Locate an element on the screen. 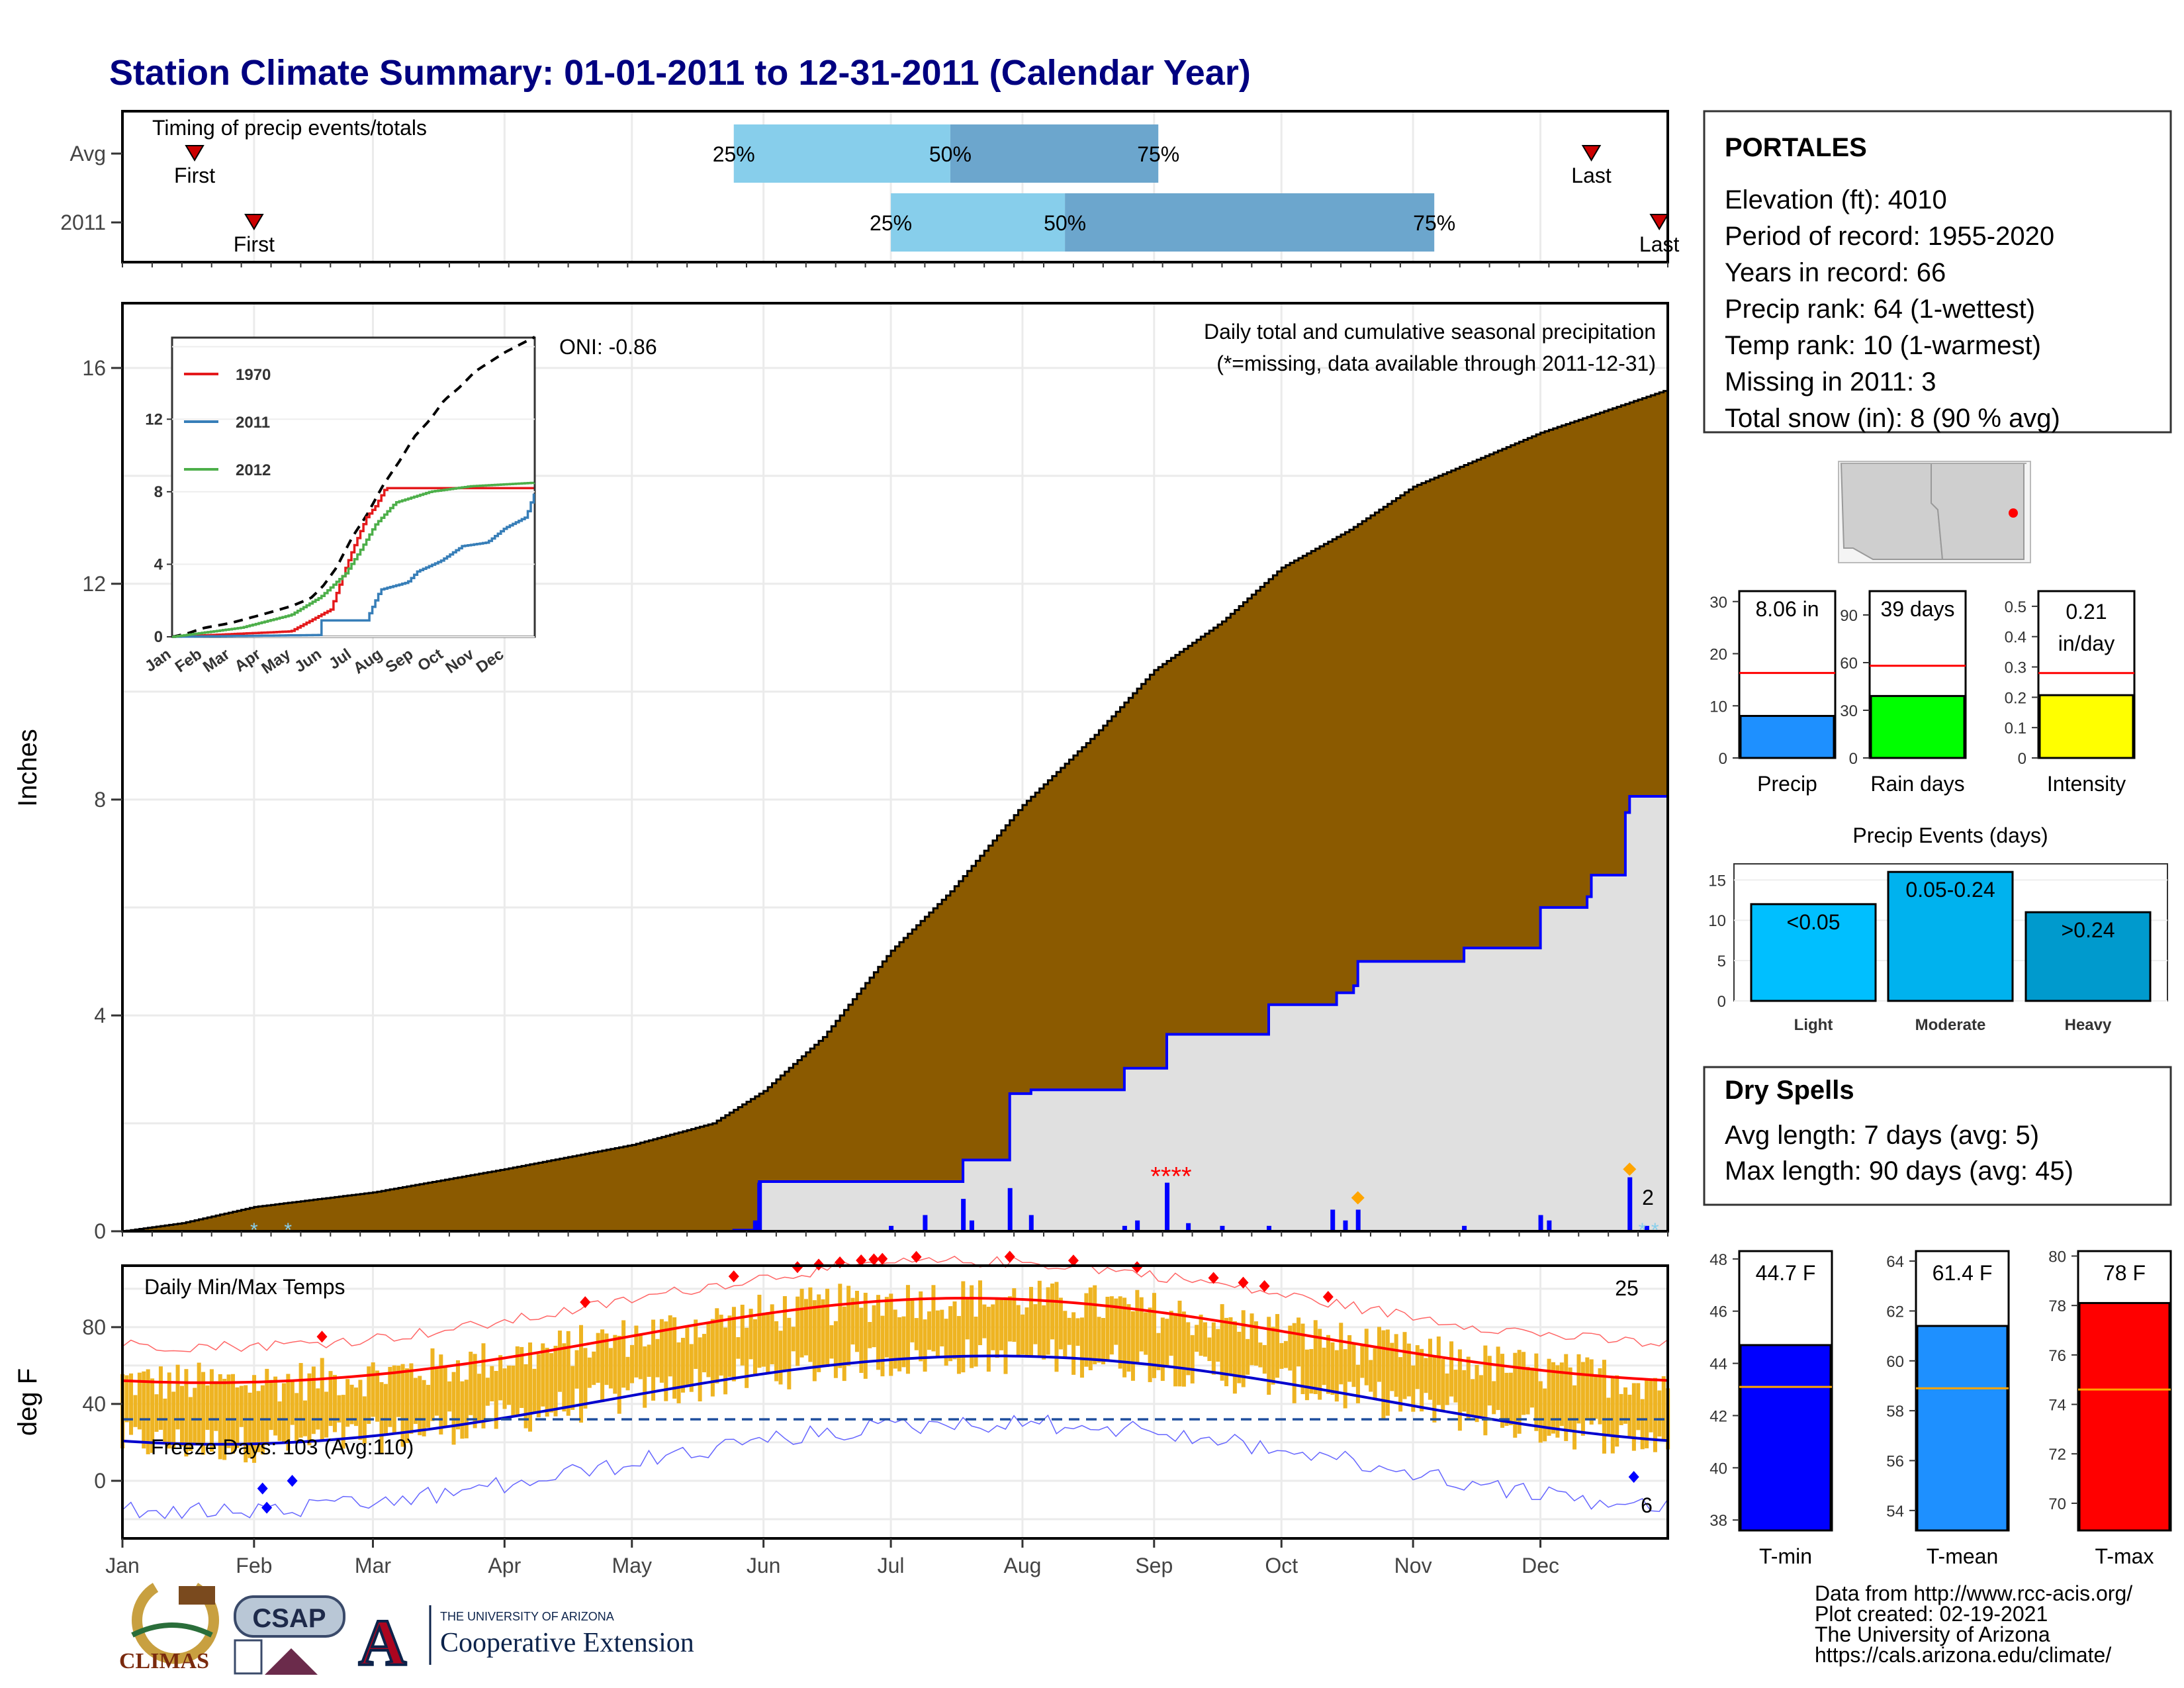 This screenshot has width=2184, height=1688. temp-summary-tick-label: 54 is located at coordinates (1895, 1512).